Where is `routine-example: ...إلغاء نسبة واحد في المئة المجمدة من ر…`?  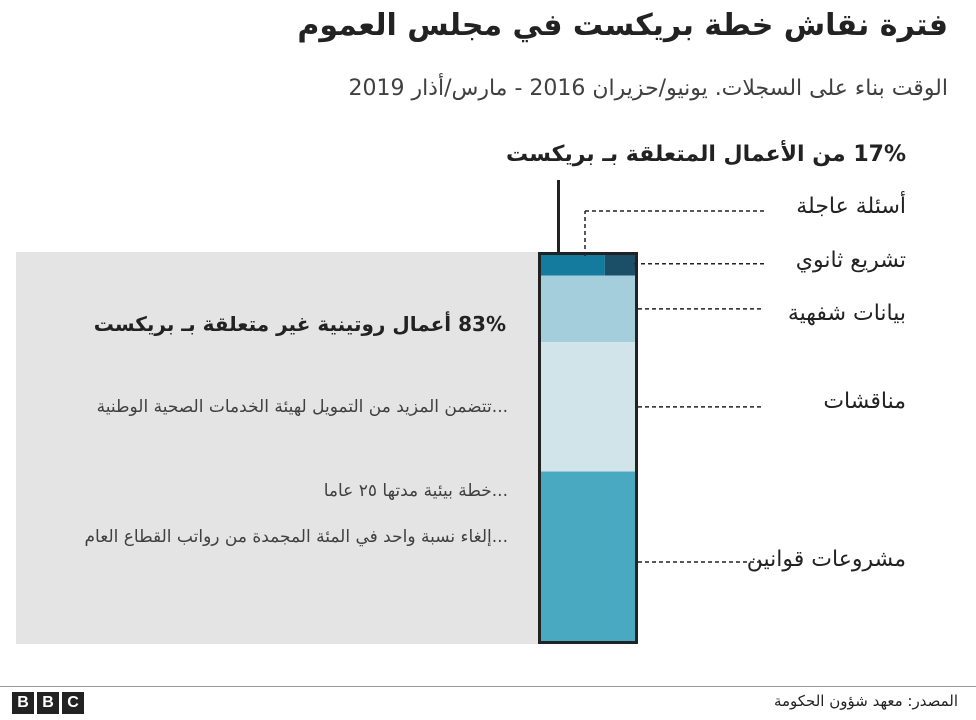
routine-example: ...إلغاء نسبة واحد في المئة المجمدة من ر… is located at coordinates (296, 537).